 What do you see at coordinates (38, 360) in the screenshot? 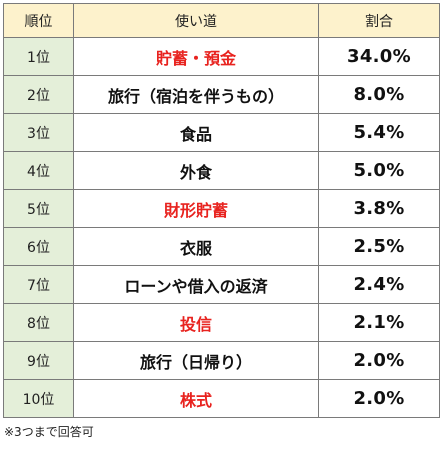
I see `rank-cell: 9位` at bounding box center [38, 360].